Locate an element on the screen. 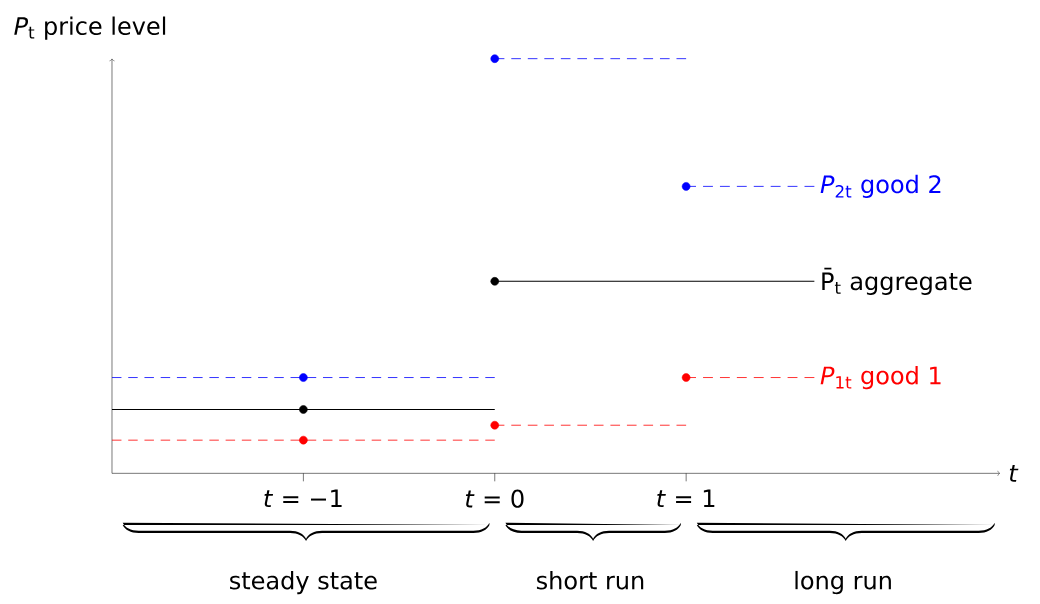  series-label: P$_{1t}$ good 1 is located at coordinates (880, 377).